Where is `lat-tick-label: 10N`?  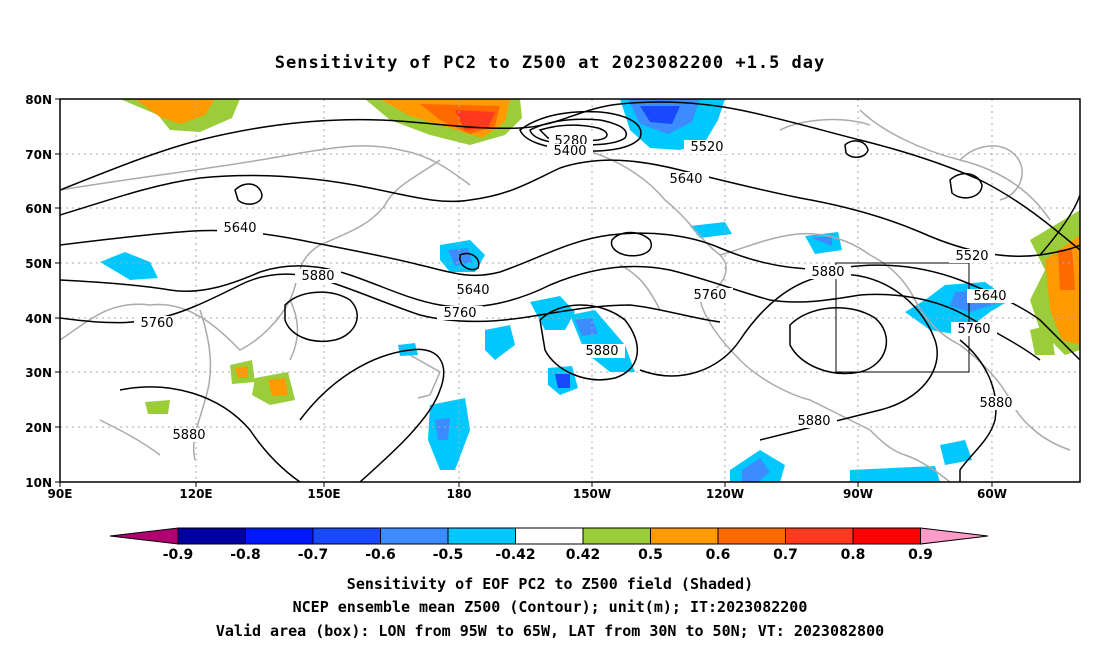 lat-tick-label: 10N is located at coordinates (38, 483).